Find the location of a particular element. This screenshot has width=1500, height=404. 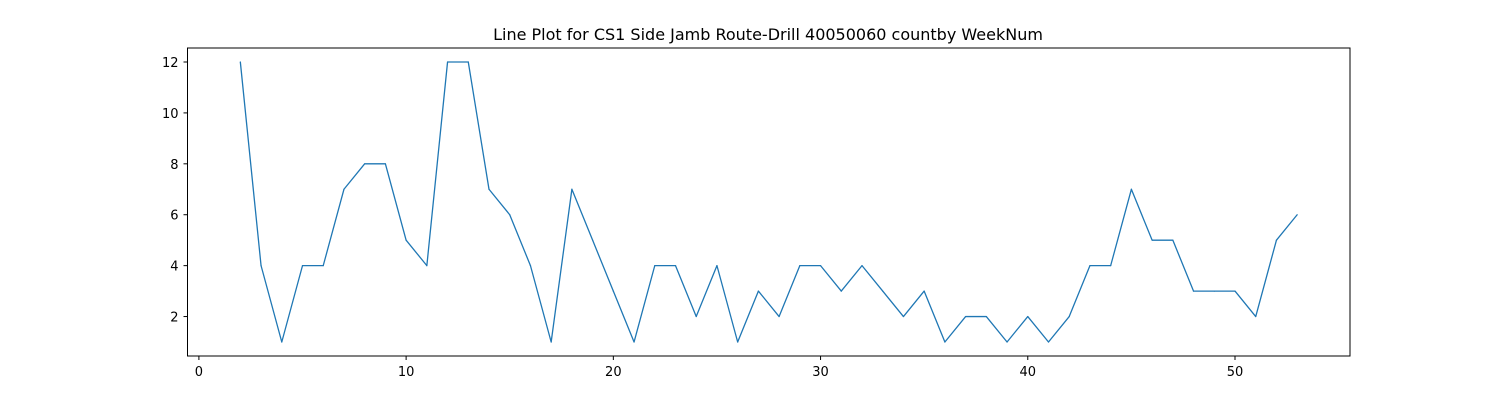

x-tick-label: 50 is located at coordinates (1235, 372).